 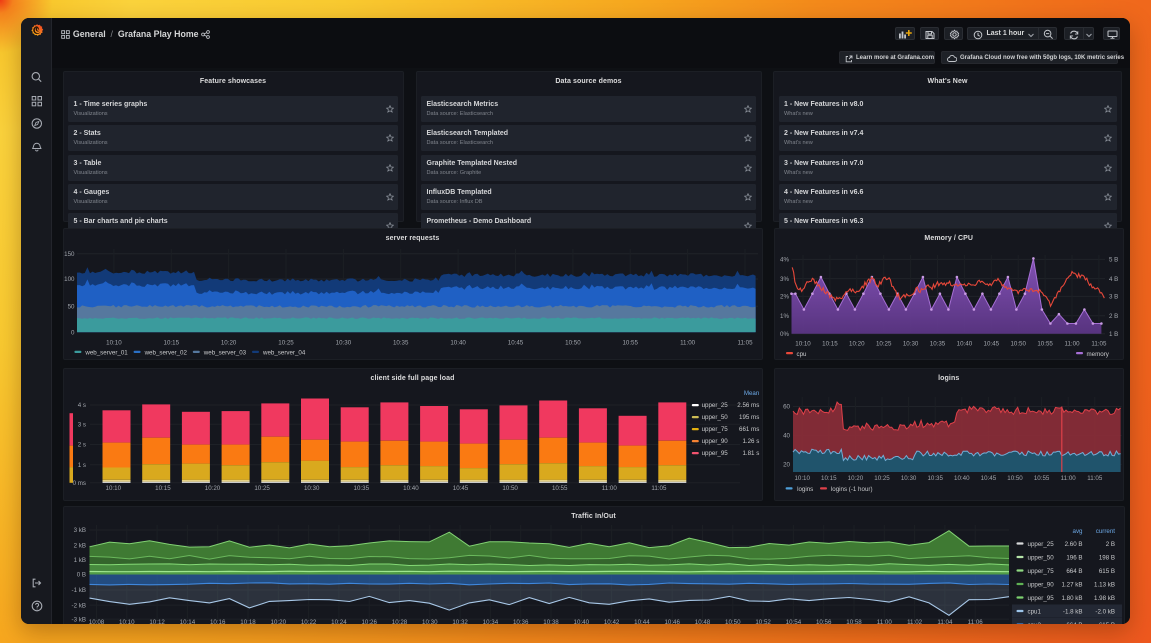 What do you see at coordinates (78, 605) in the screenshot?
I see `svg-text: -2 kB` at bounding box center [78, 605].